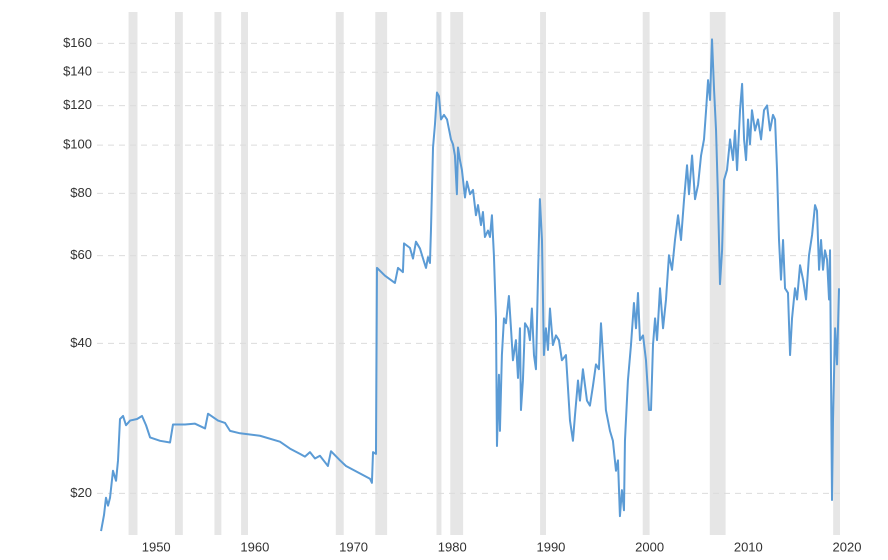 Image resolution: width=888 pixels, height=560 pixels. Describe the element at coordinates (254, 546) in the screenshot. I see `x-tick-label: 1960` at that location.